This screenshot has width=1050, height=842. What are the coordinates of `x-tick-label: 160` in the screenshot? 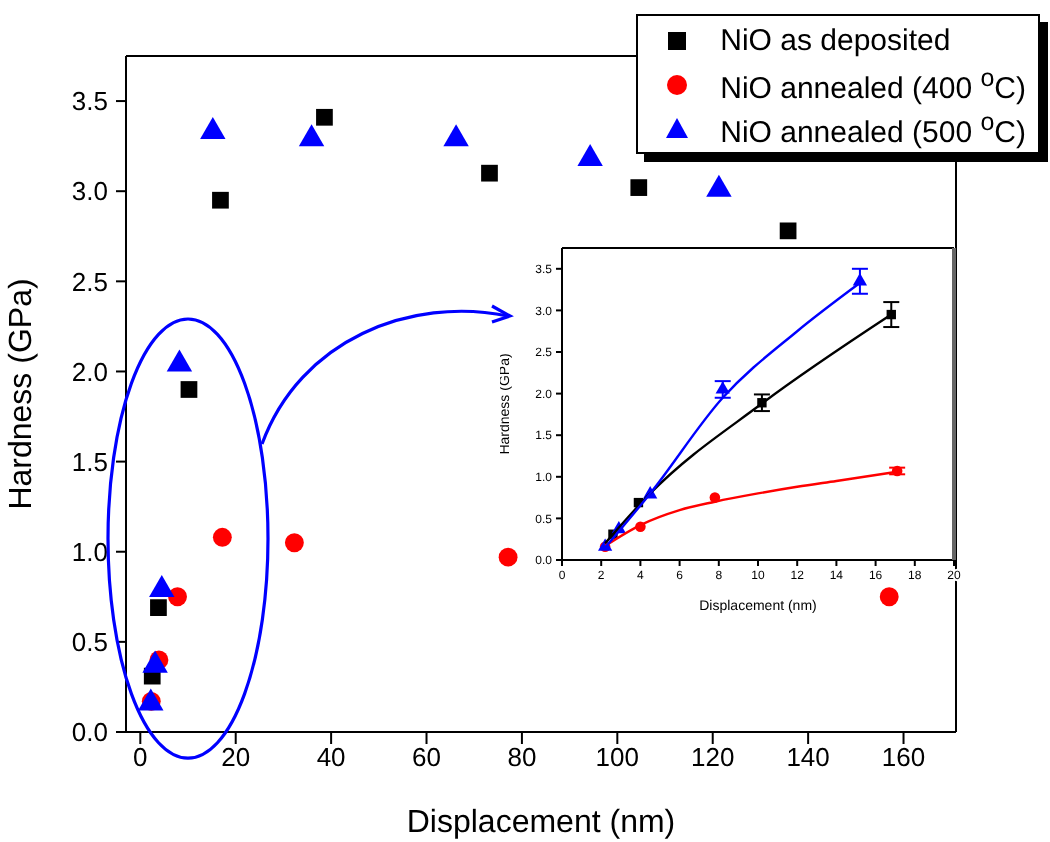 It's located at (903, 757).